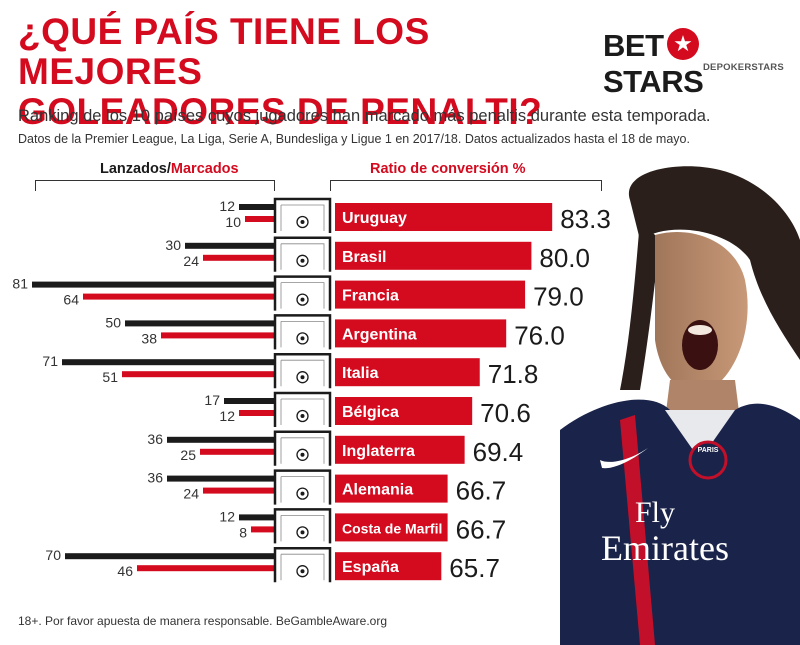  What do you see at coordinates (243, 532) in the screenshot?
I see `goals-label: 8` at bounding box center [243, 532].